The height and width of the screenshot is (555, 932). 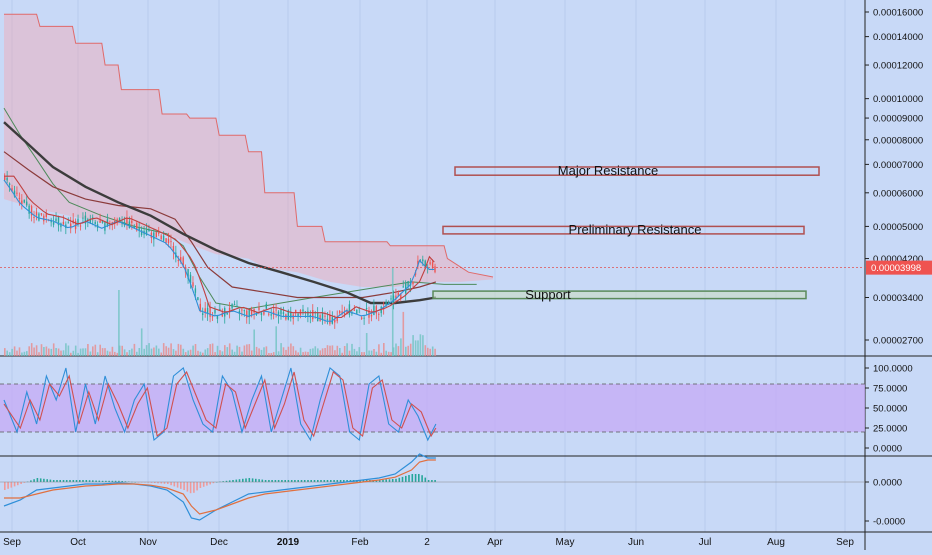 I want to click on macd-pane, so click(x=432, y=487).